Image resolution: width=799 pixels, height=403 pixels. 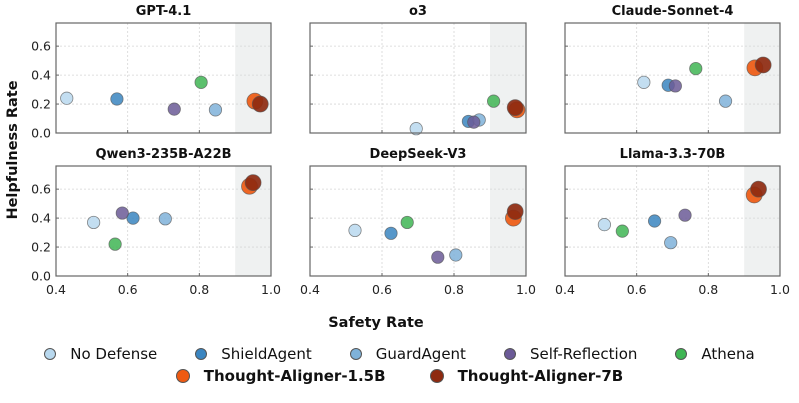 I want to click on panel-qwen3-235b-a22b: Qwen3-235B-A22B 0.0 0.2 0.4 0.6 0.4 0.6 0.8 1.0, so click(x=156, y=222).